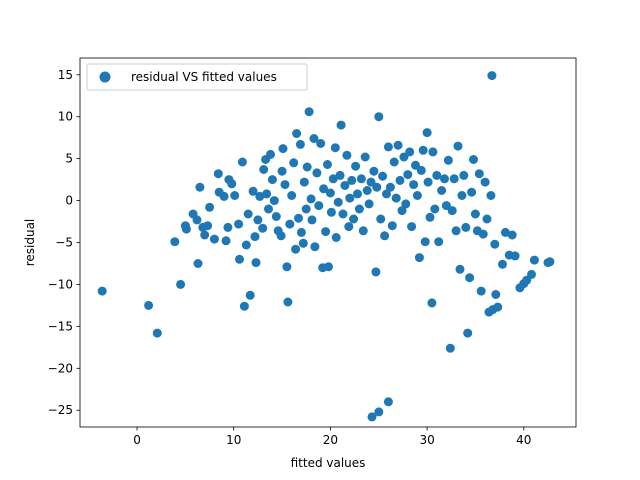 Image resolution: width=640 pixels, height=480 pixels. What do you see at coordinates (65, 117) in the screenshot?
I see `y-tick-label: 10` at bounding box center [65, 117].